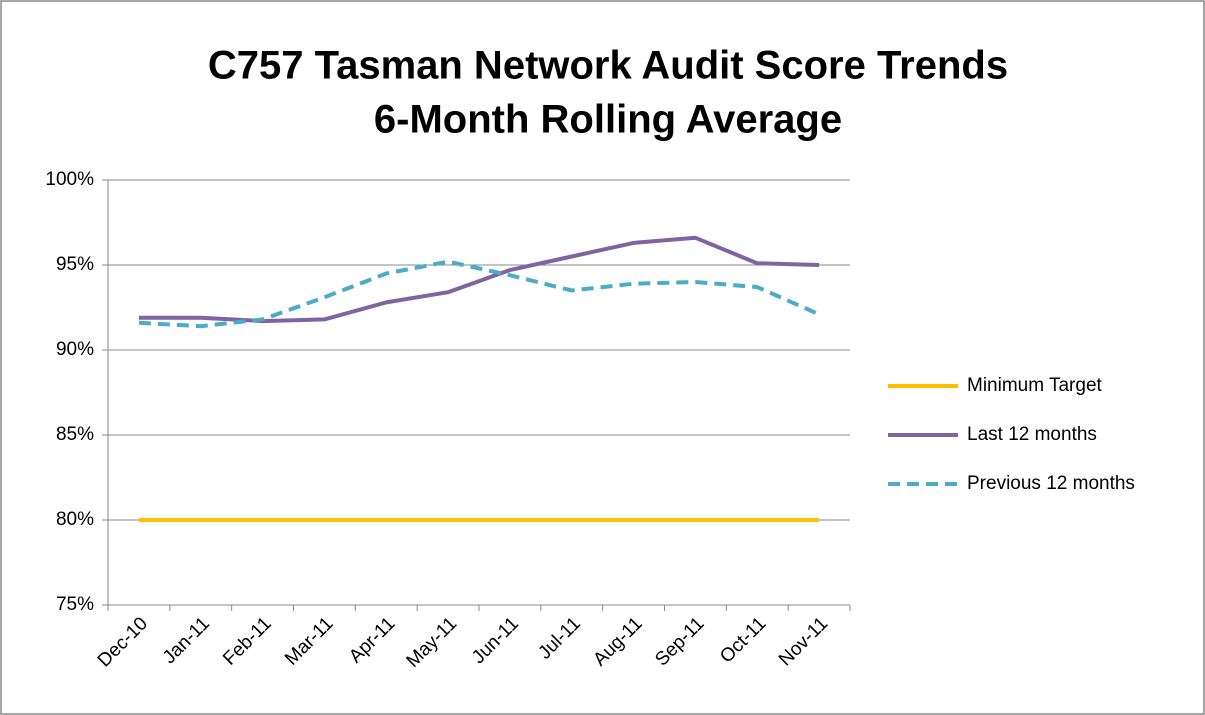  What do you see at coordinates (608, 66) in the screenshot?
I see `chart-title: C757 Tasman Network Audit Score Trends` at bounding box center [608, 66].